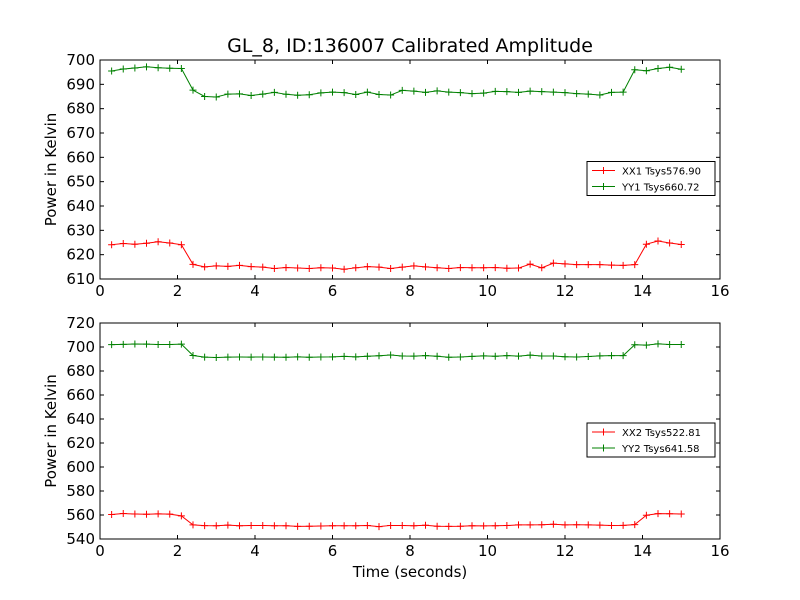 Image resolution: width=800 pixels, height=600 pixels. Describe the element at coordinates (80, 182) in the screenshot. I see `y-tick-label: 650` at that location.